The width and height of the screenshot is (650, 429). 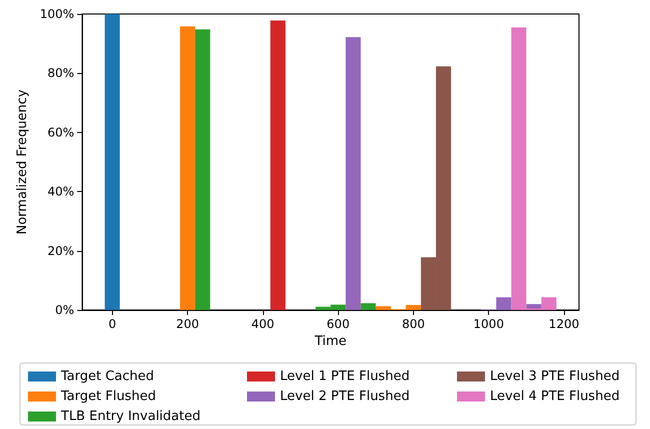 I want to click on y-tick-label: 0%, so click(x=64, y=310).